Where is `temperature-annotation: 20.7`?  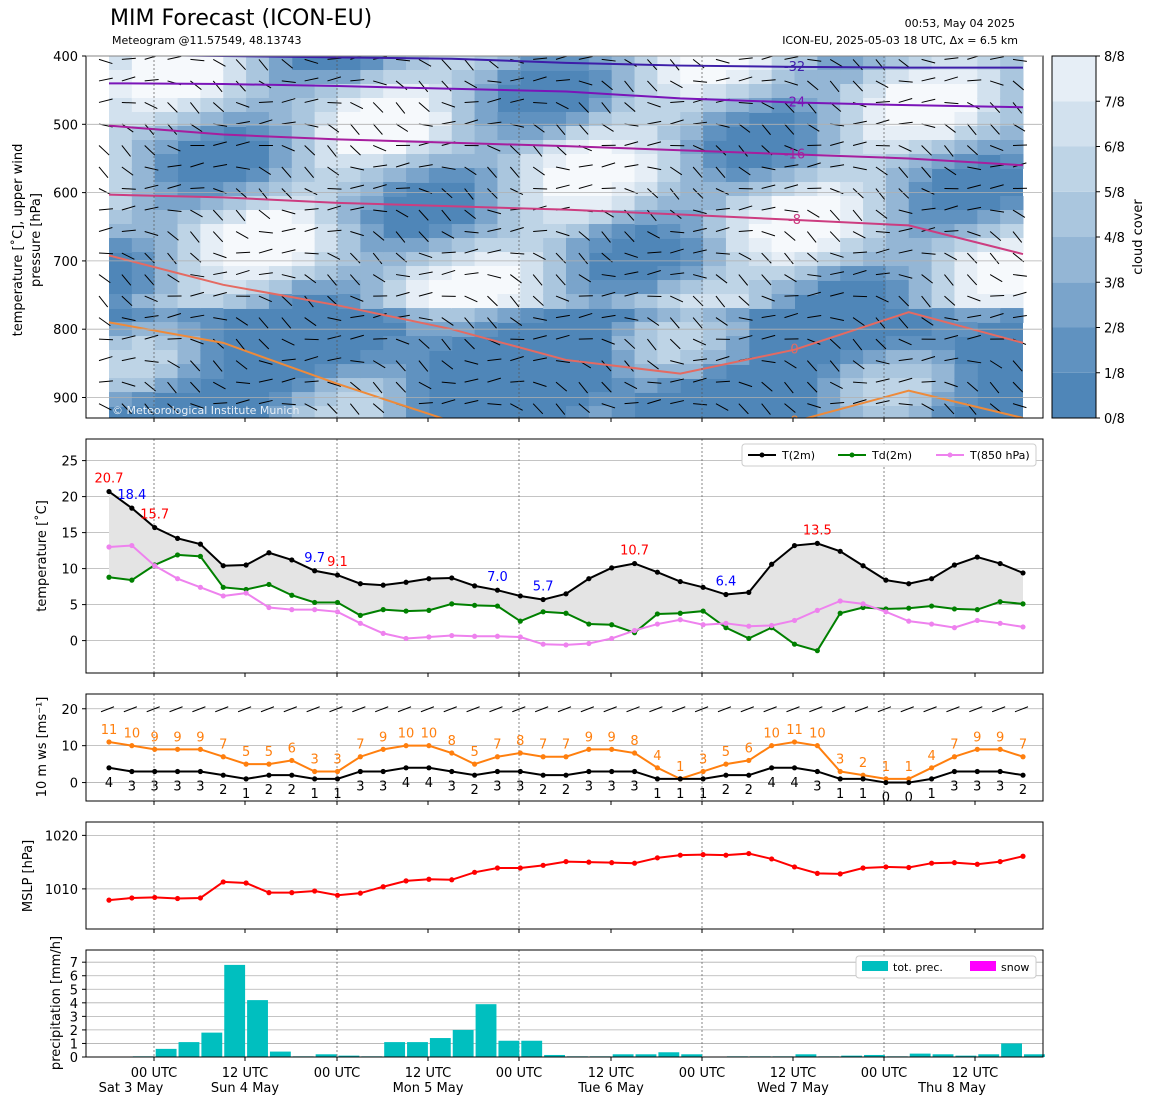
temperature-annotation: 20.7 is located at coordinates (109, 479).